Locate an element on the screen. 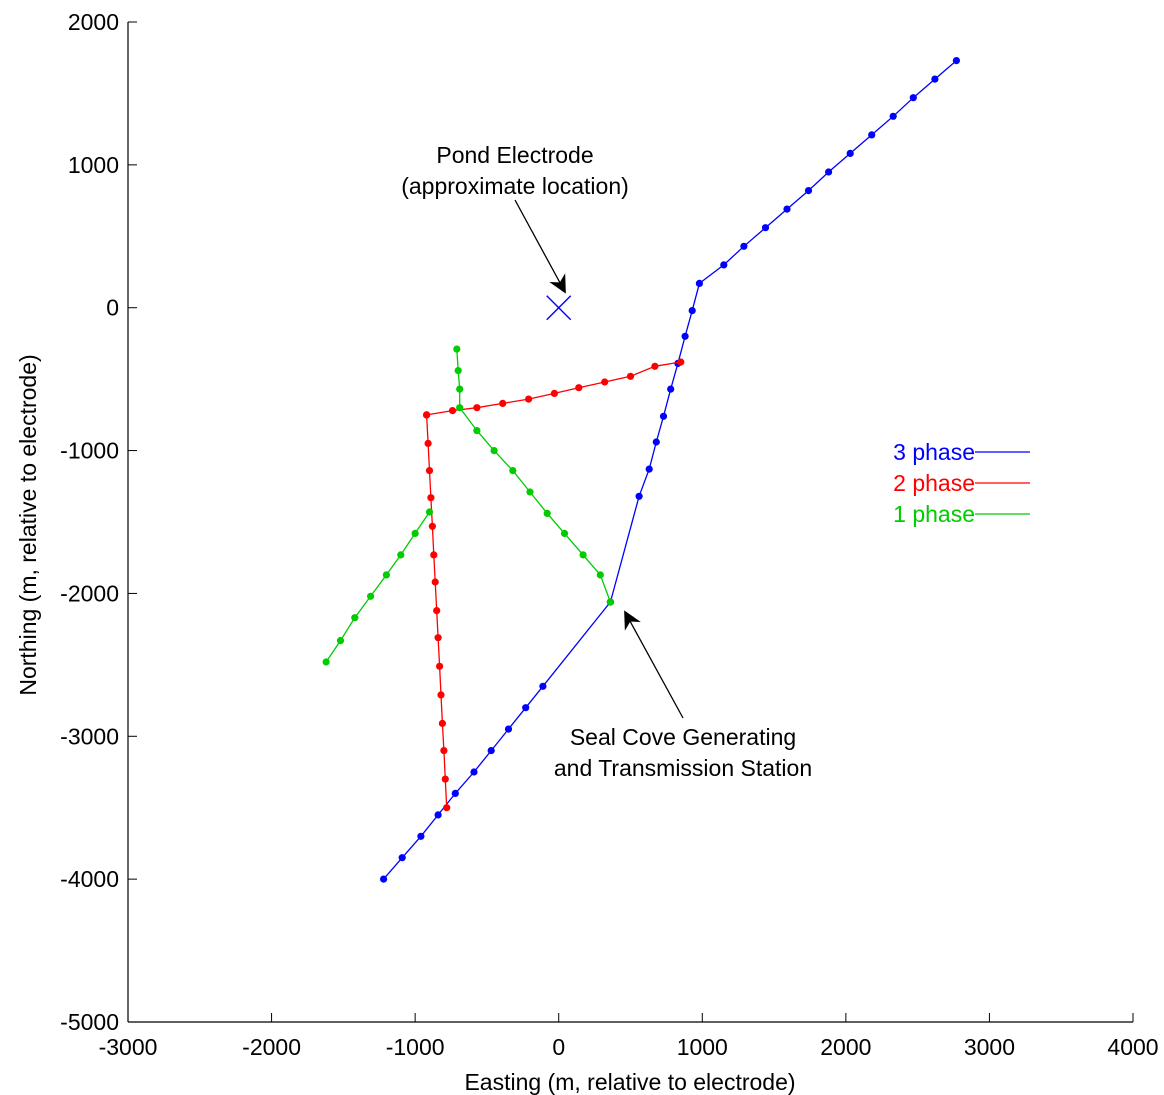  x-tick-label: -1000 is located at coordinates (415, 1047).